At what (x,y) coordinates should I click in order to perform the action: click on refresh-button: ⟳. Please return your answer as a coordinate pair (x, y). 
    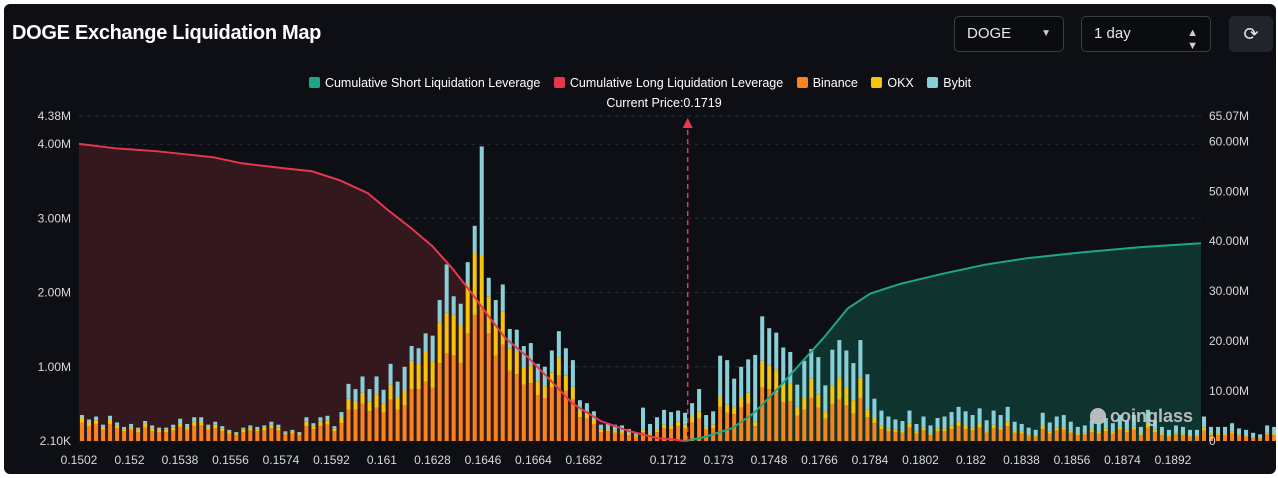
    Looking at the image, I should click on (1251, 34).